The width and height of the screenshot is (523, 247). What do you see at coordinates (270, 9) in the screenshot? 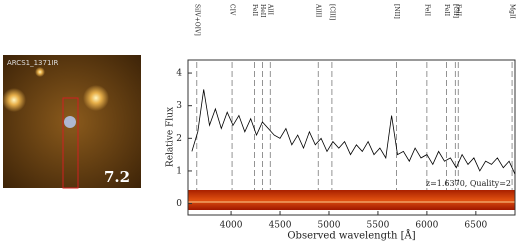
I see `emission-line-label: AlII` at bounding box center [270, 9].